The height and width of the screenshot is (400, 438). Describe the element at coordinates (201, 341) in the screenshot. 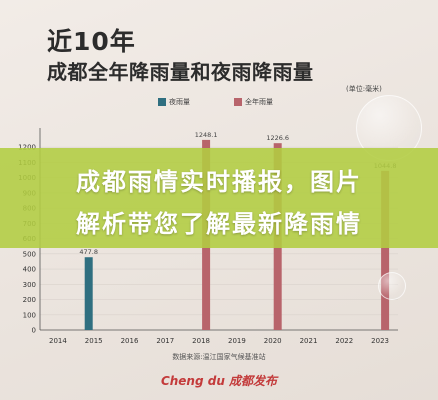

I see `x-tick-label: 2018` at that location.